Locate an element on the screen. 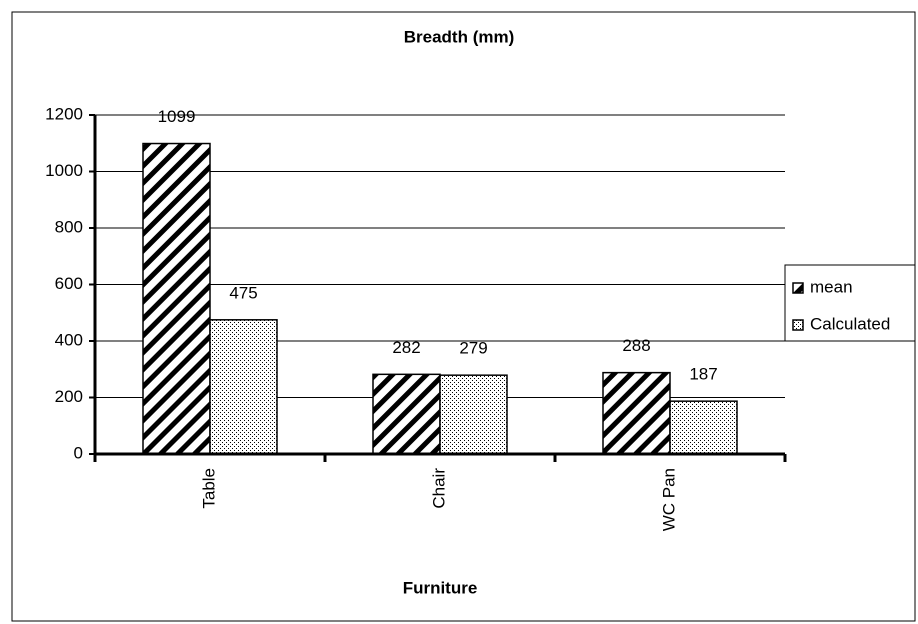 Image resolution: width=918 pixels, height=624 pixels. x-tick-label: WC Pan is located at coordinates (668, 499).